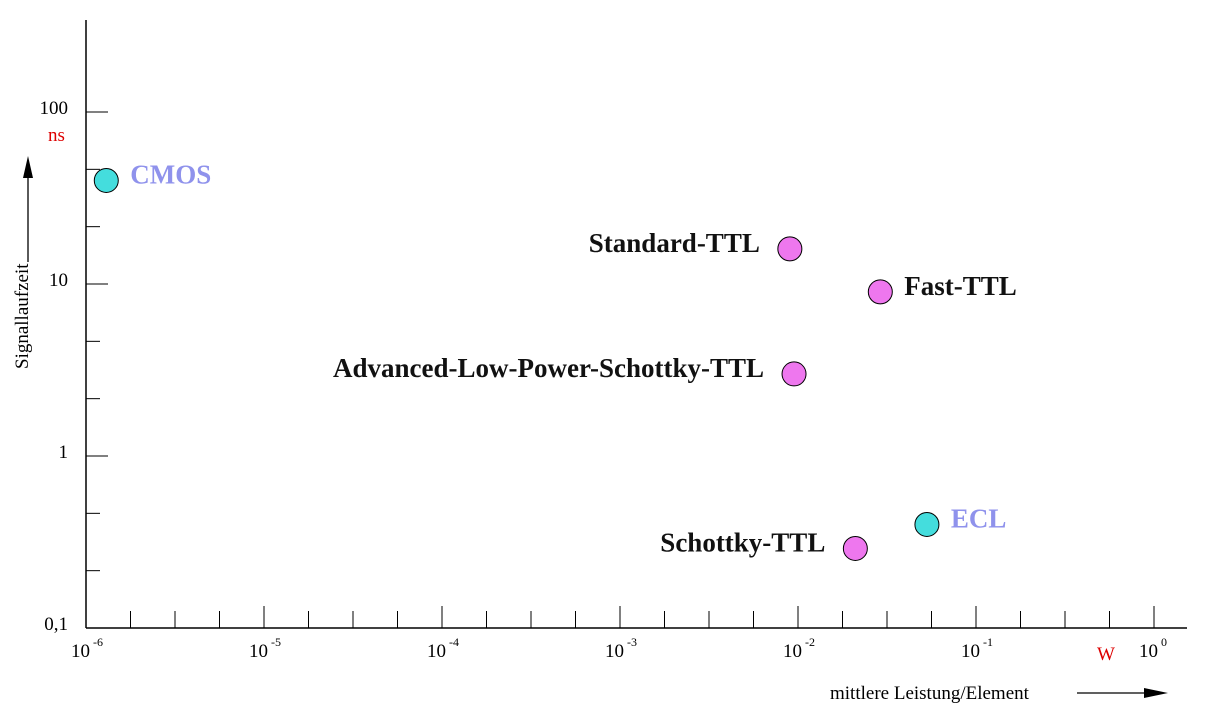 This screenshot has width=1208, height=718. I want to click on data-point-label: ECL, so click(979, 518).